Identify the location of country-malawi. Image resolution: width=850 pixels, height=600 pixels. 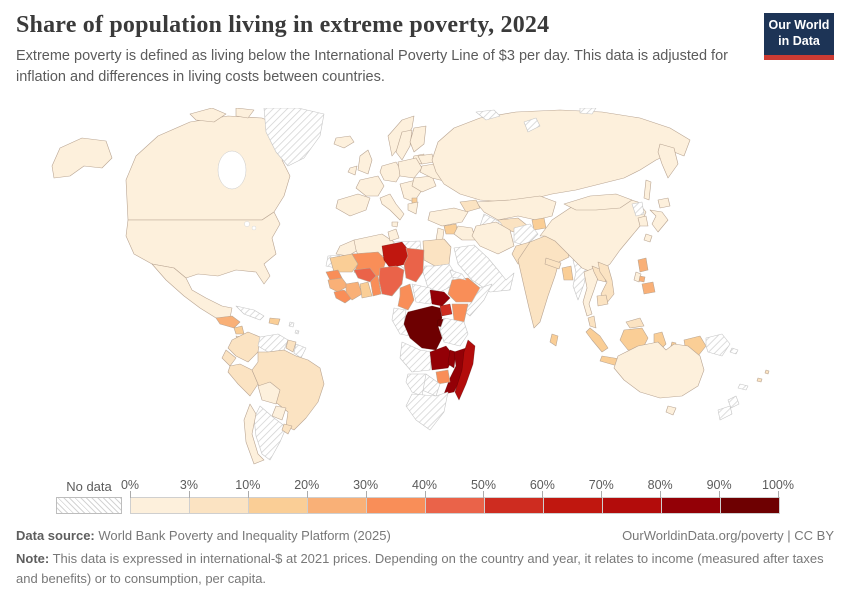
(452, 359).